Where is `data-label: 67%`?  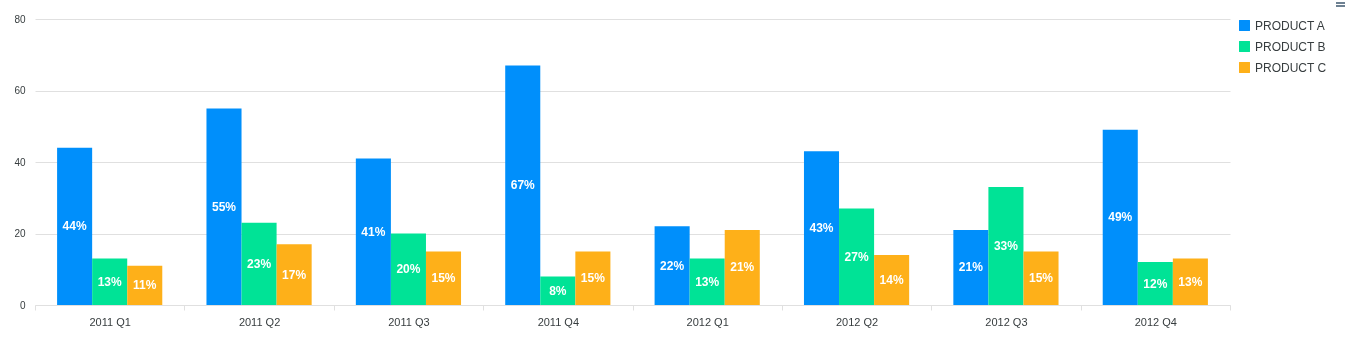 data-label: 67% is located at coordinates (523, 185).